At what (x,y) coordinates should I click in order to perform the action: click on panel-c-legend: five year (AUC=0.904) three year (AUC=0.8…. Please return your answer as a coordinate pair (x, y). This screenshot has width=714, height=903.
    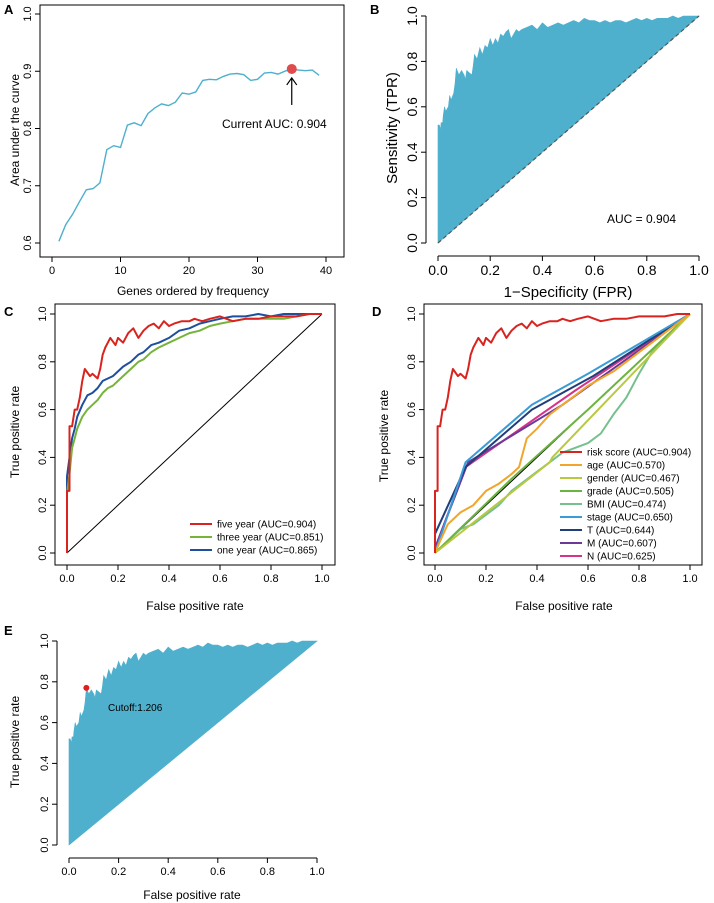
    Looking at the image, I should click on (256, 538).